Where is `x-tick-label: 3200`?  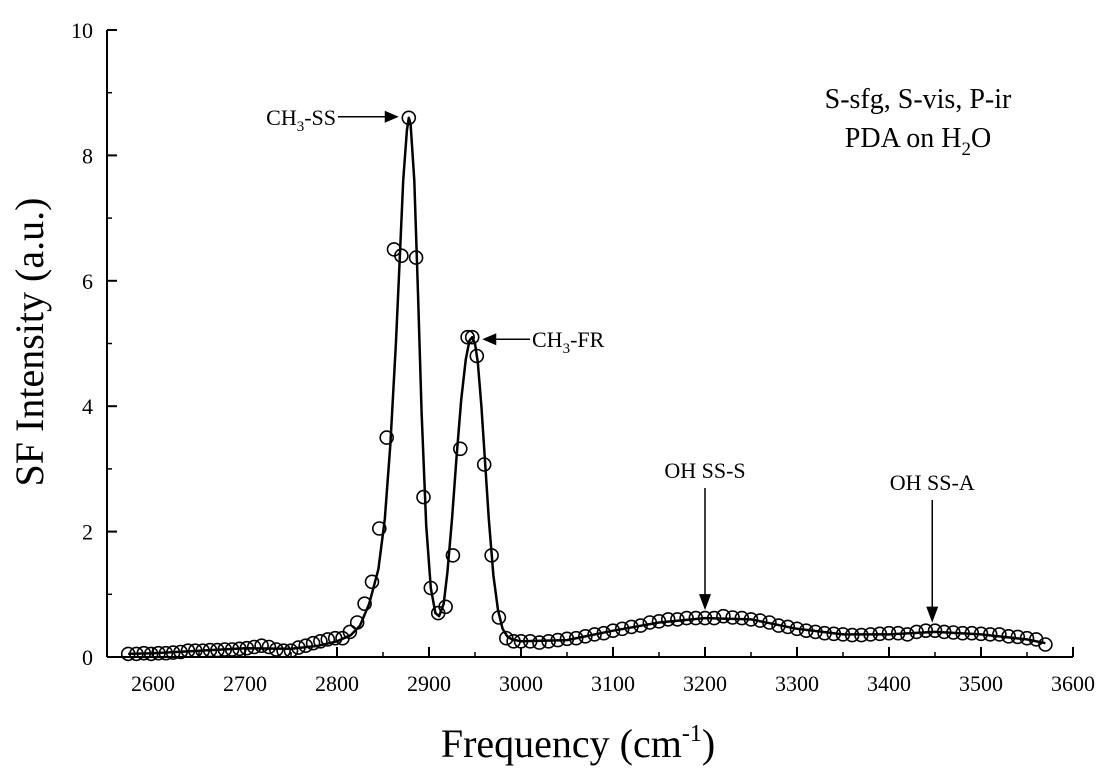 x-tick-label: 3200 is located at coordinates (705, 683).